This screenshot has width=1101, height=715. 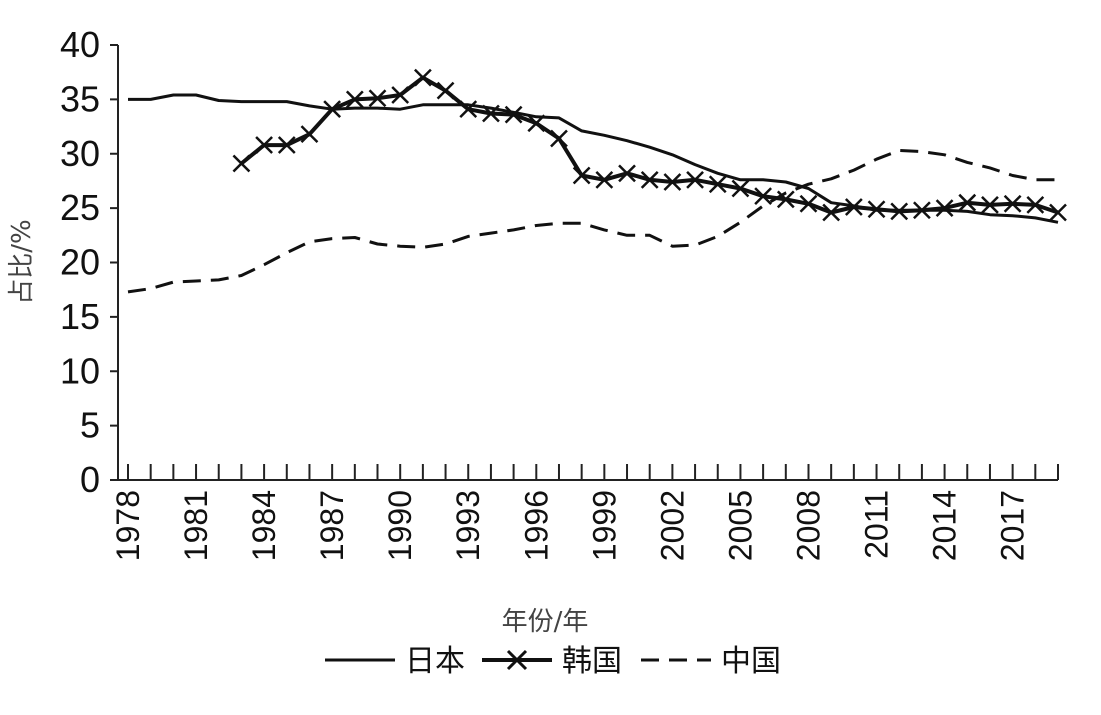 What do you see at coordinates (22, 261) in the screenshot?
I see `y-axis-title: 占比/%` at bounding box center [22, 261].